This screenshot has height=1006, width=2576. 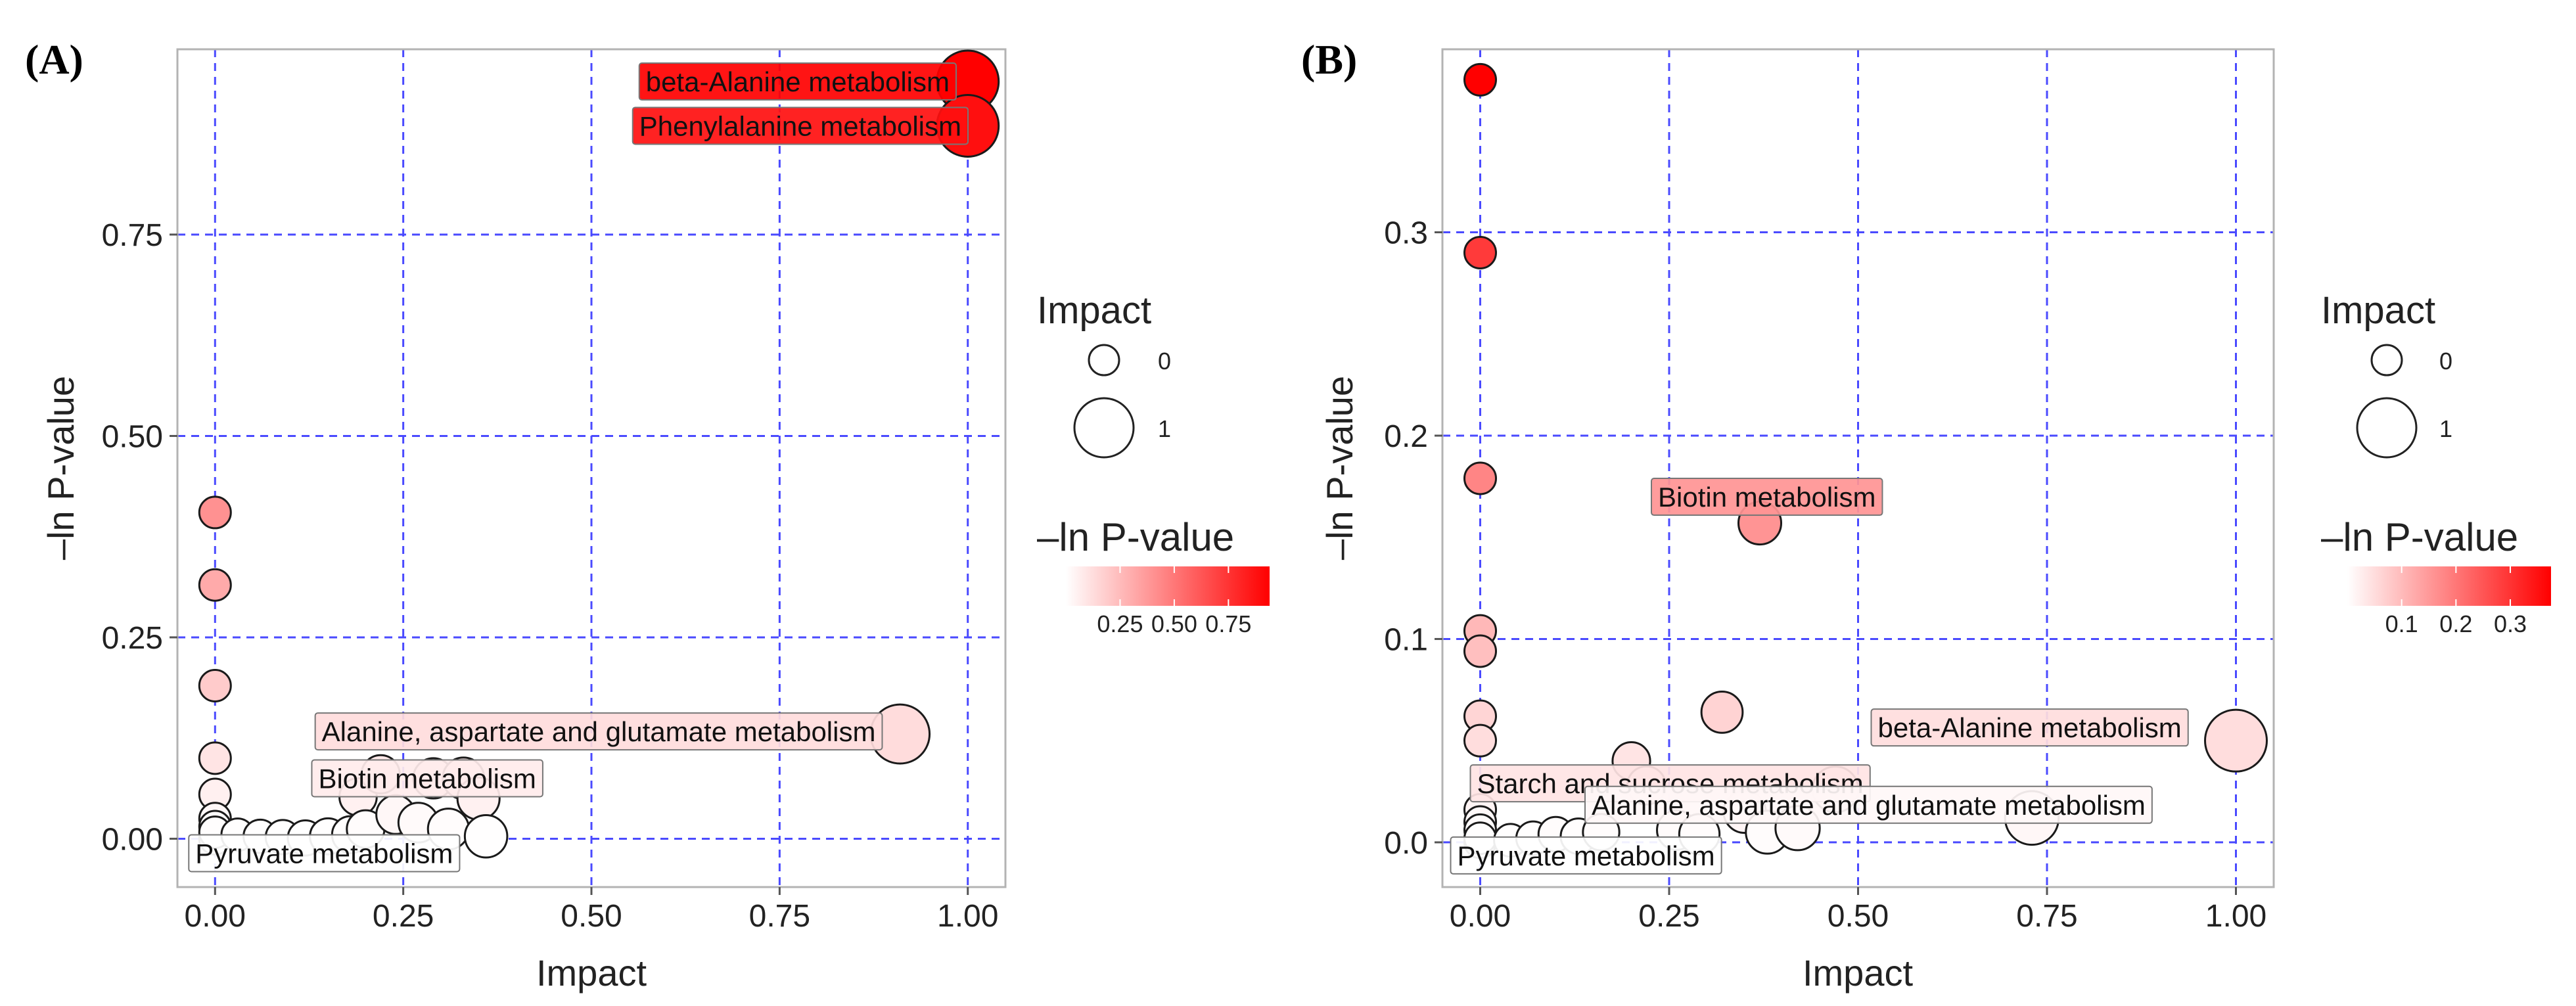 I want to click on color-tick-label: 0.2, so click(x=2455, y=623).